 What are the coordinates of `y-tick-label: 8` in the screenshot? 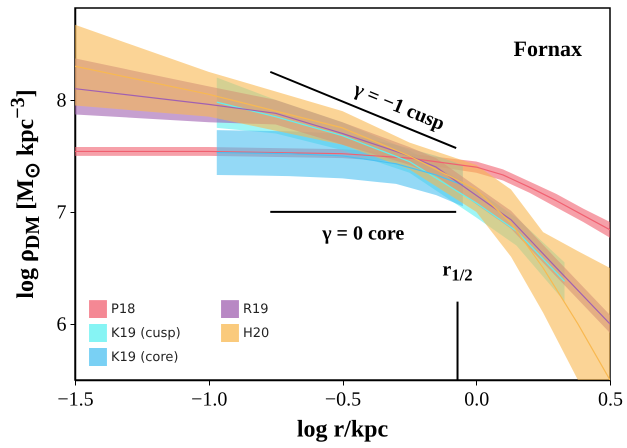 It's located at (61, 100).